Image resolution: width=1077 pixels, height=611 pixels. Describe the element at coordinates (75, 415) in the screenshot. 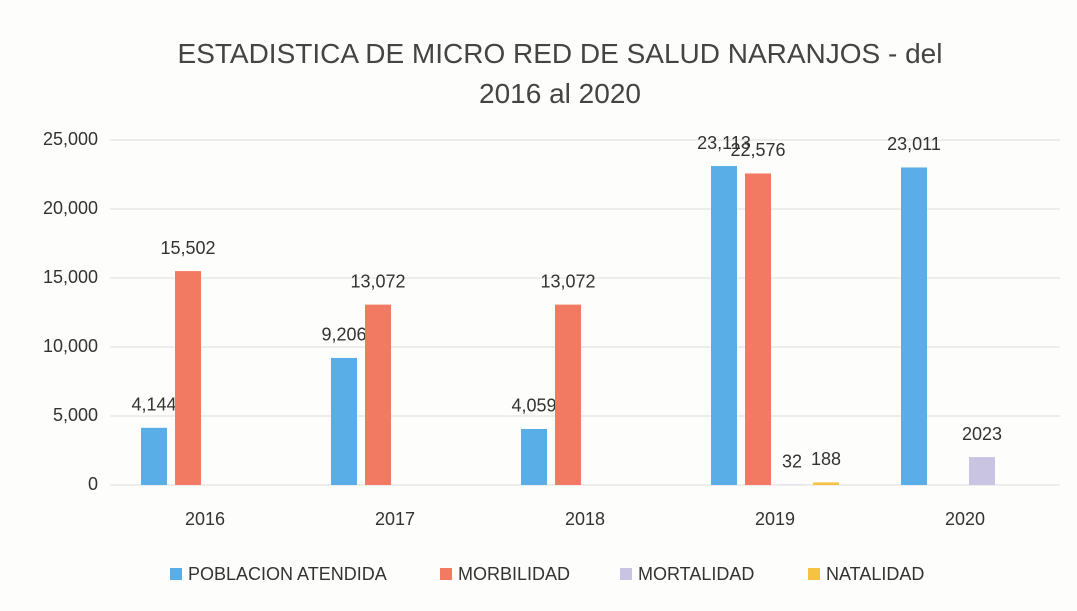

I see `y-tick-label: 5,000` at that location.